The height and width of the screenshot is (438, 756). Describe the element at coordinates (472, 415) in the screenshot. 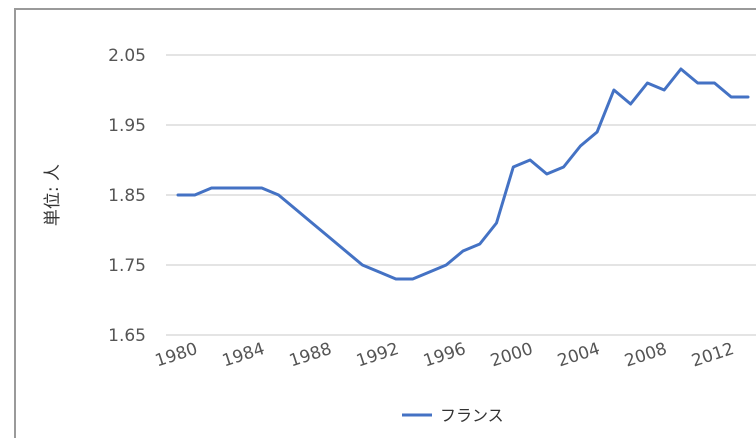

I see `legend-label-france: フランス` at that location.